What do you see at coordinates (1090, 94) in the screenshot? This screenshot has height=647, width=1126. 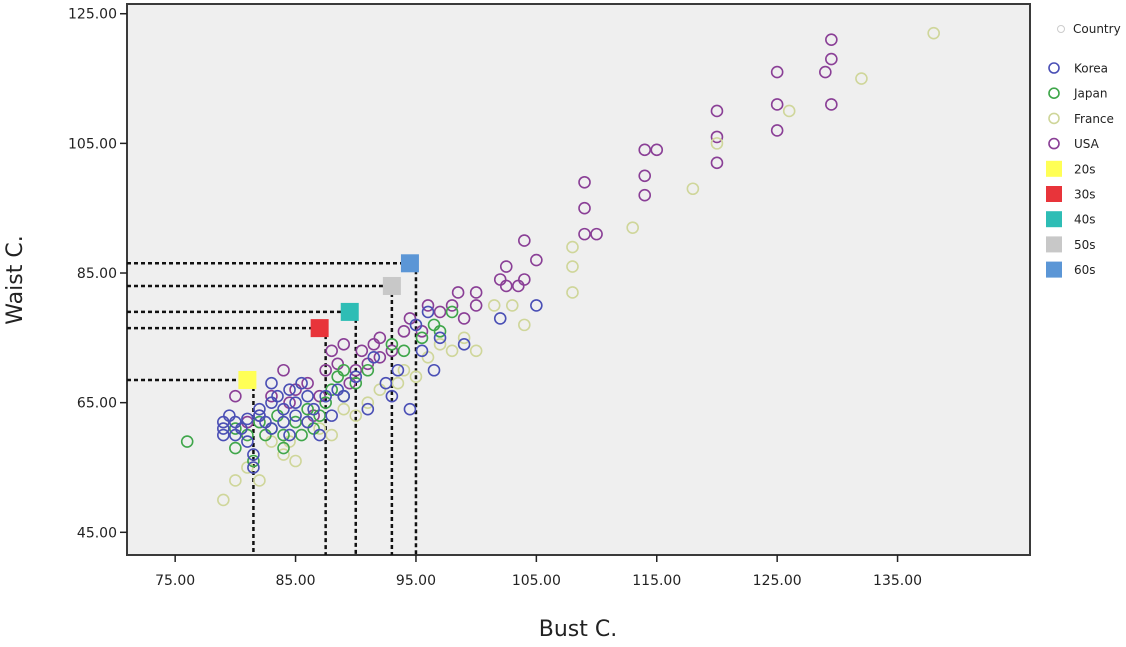 I see `legend-label-japan: Japan` at bounding box center [1090, 94].